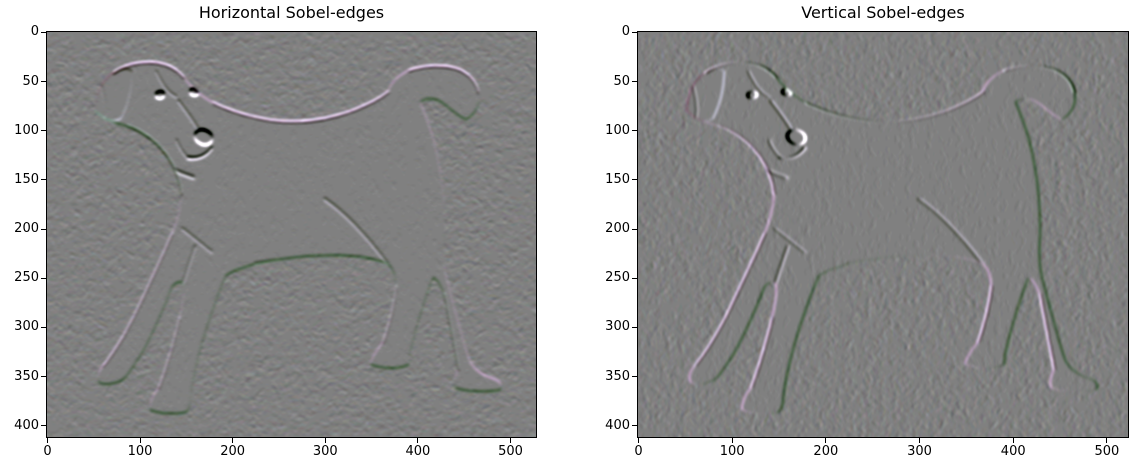 This screenshot has height=472, width=1143. What do you see at coordinates (883, 12) in the screenshot?
I see `right-plot-title: Vertical Sobel-edges` at bounding box center [883, 12].